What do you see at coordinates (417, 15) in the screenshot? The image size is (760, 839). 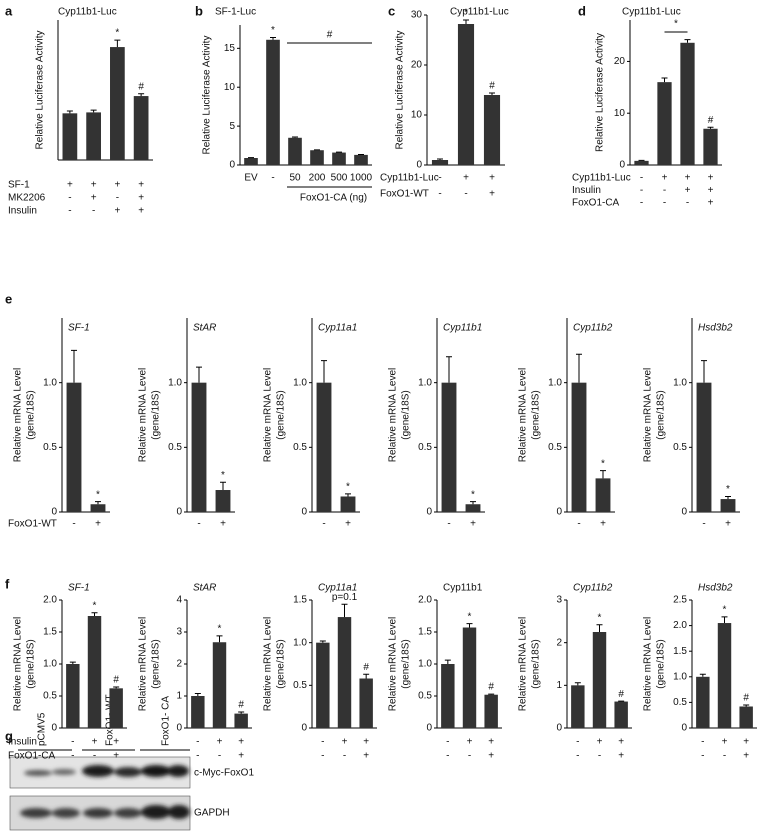 I see `y-tick-label: 30` at bounding box center [417, 15].